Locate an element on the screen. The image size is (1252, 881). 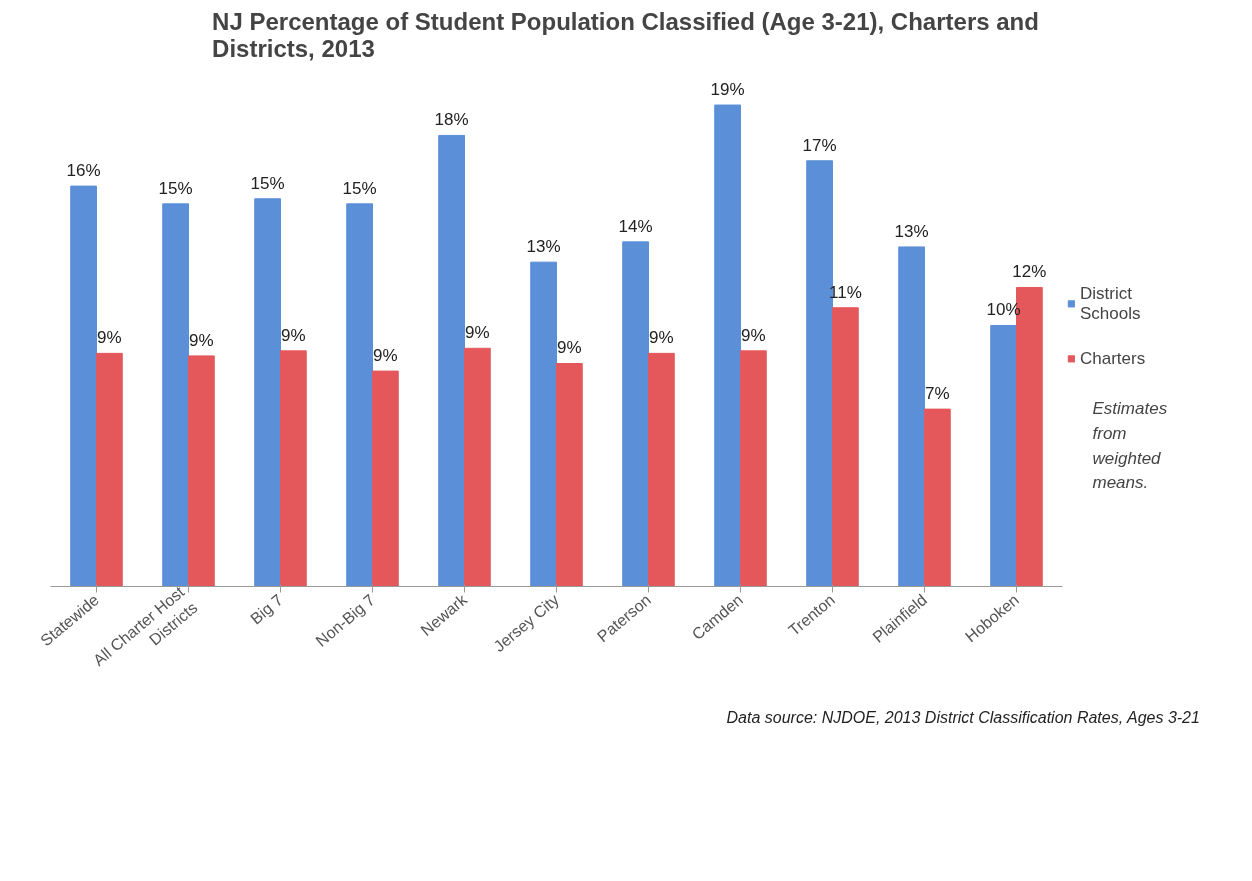
data-label: 18% is located at coordinates (451, 120).